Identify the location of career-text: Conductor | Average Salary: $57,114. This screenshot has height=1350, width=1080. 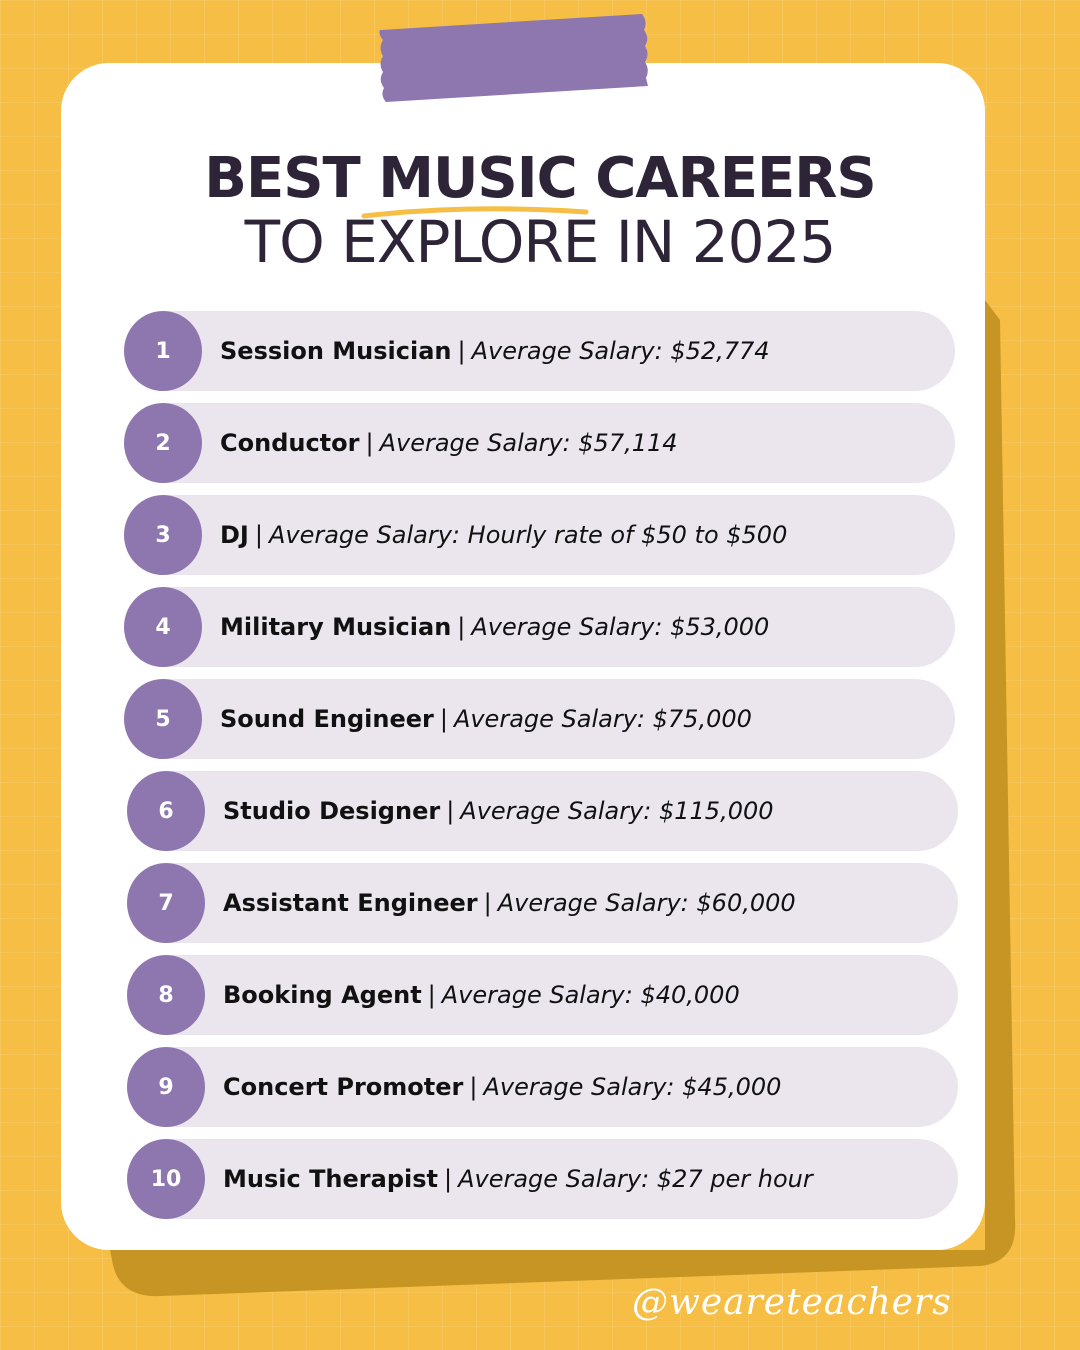
(449, 443).